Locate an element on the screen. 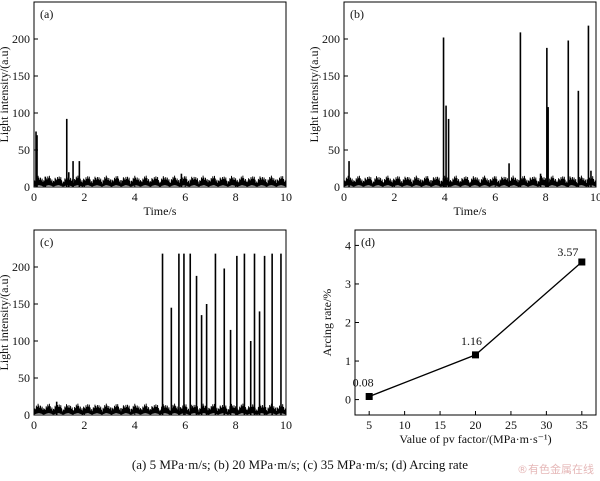 The width and height of the screenshot is (600, 481). watermark: ®有色金属在线 is located at coordinates (555, 469).